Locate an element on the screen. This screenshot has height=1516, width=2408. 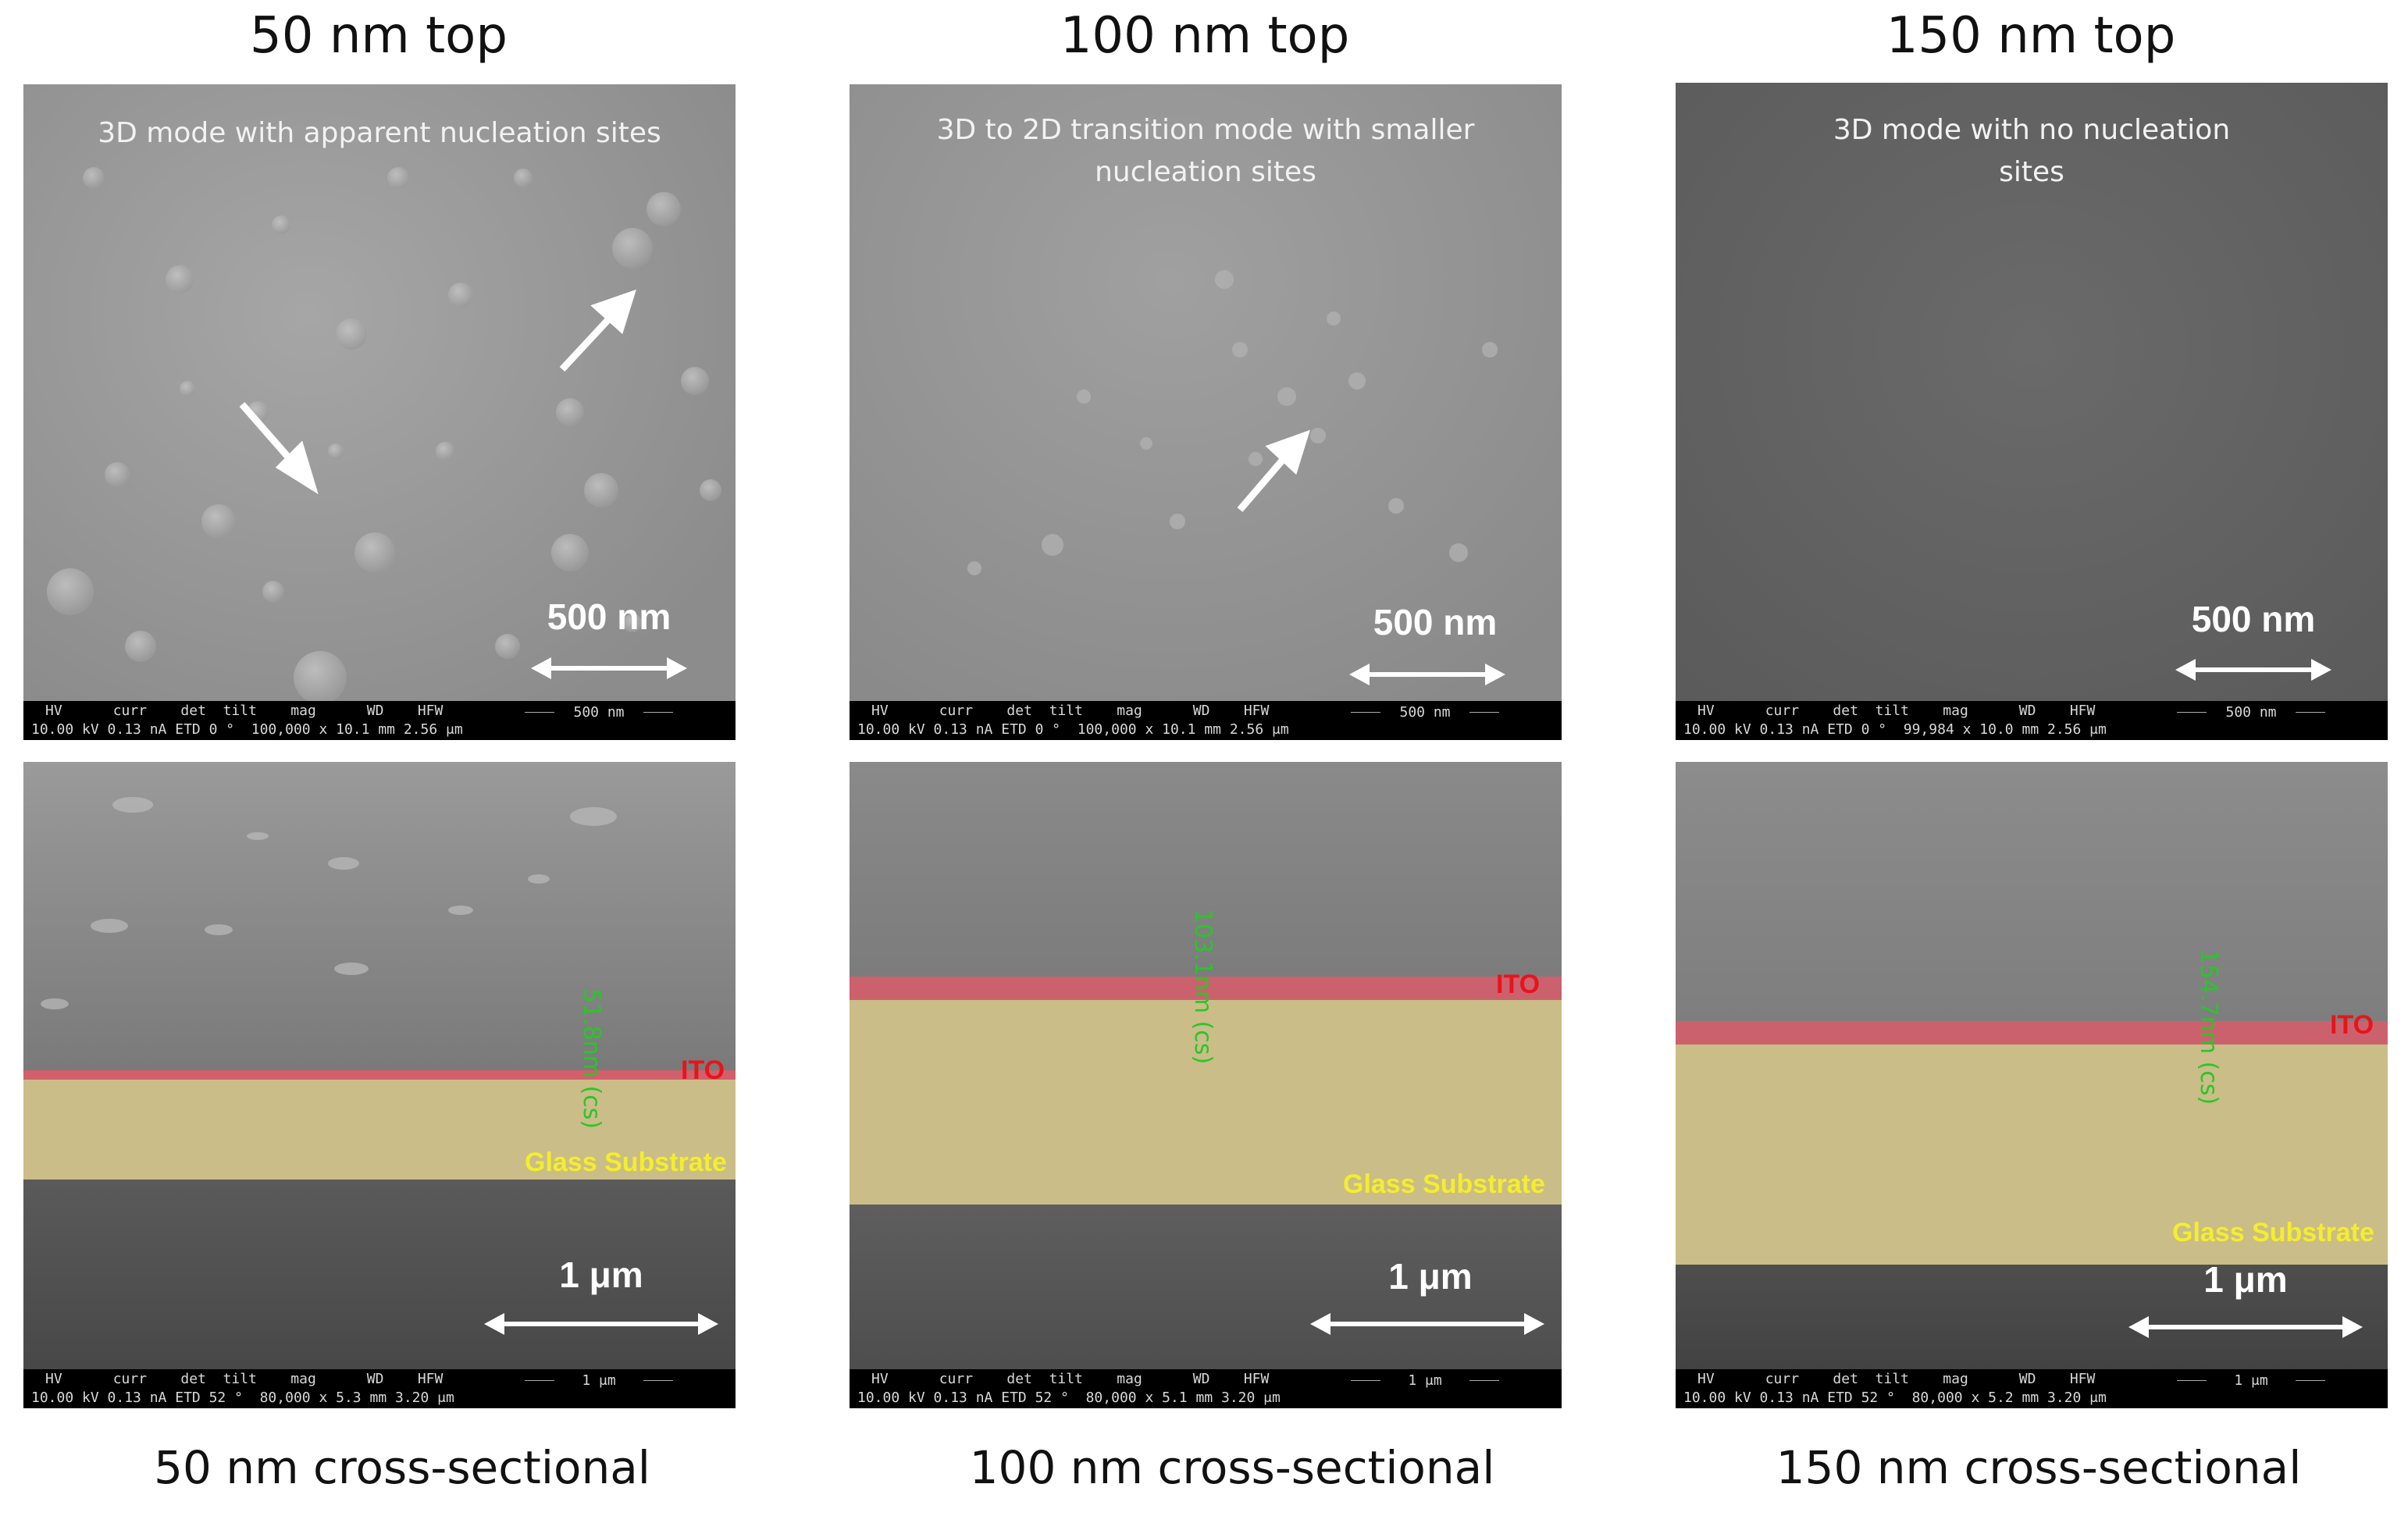
panel-annotation: 3D mode with apparent nucleation sites is located at coordinates (379, 133).